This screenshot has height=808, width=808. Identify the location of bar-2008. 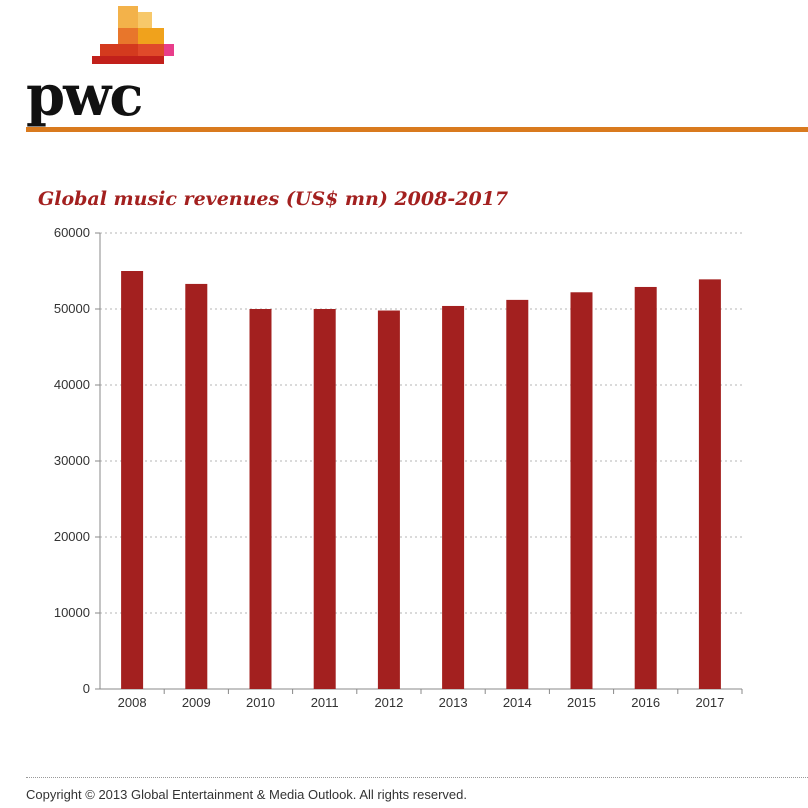
(132, 480).